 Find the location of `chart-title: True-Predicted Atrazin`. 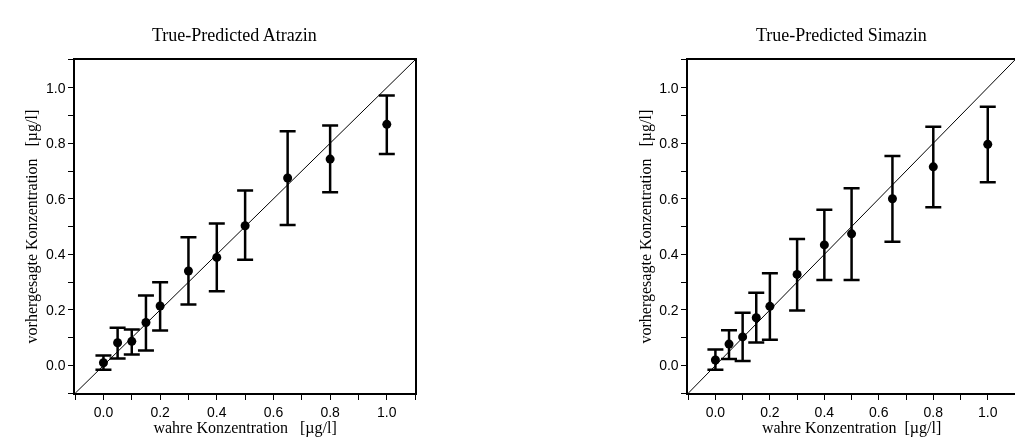

chart-title: True-Predicted Atrazin is located at coordinates (234, 35).